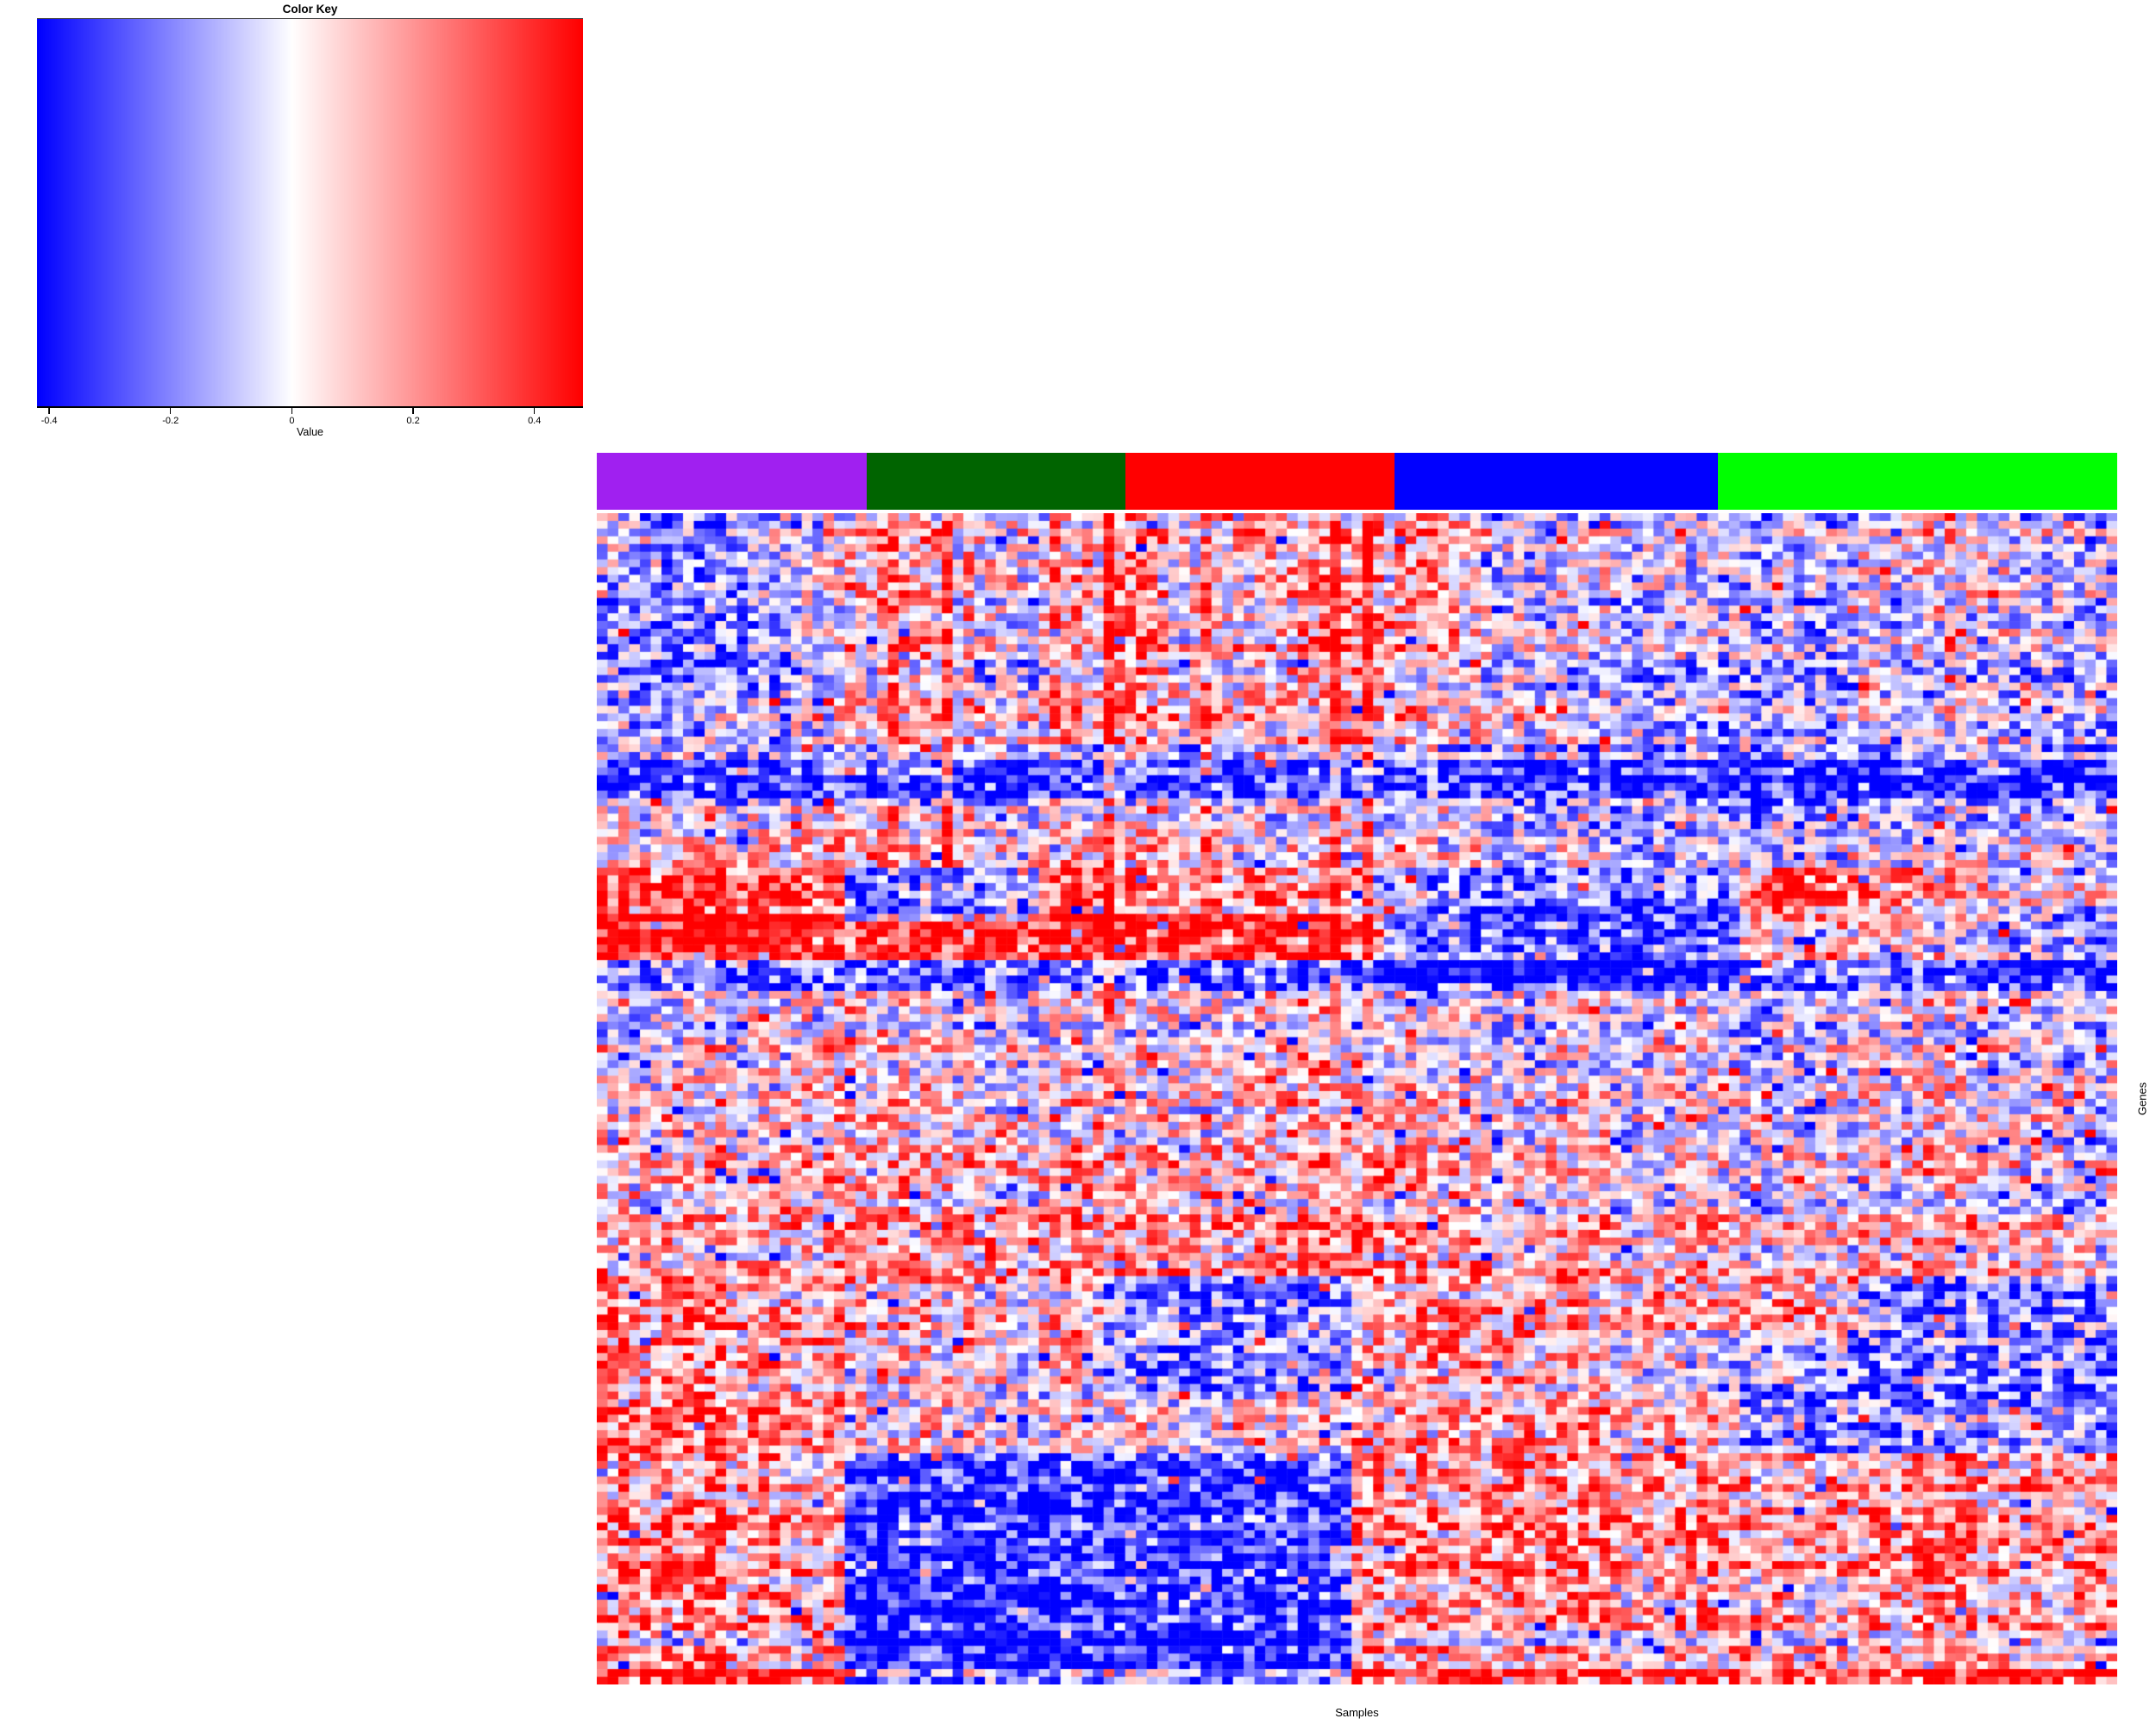  What do you see at coordinates (1357, 1713) in the screenshot?
I see `samples-label: Samples` at bounding box center [1357, 1713].